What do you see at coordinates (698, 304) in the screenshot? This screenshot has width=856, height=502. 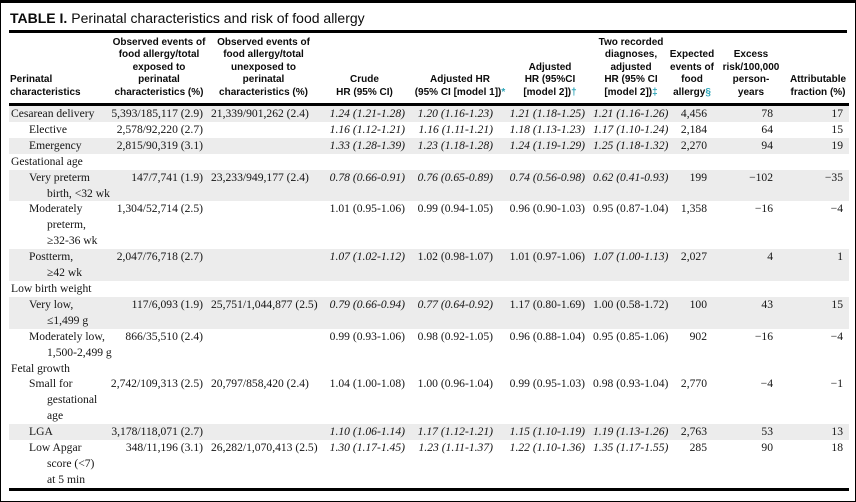 I see `cell-expected: 100` at bounding box center [698, 304].